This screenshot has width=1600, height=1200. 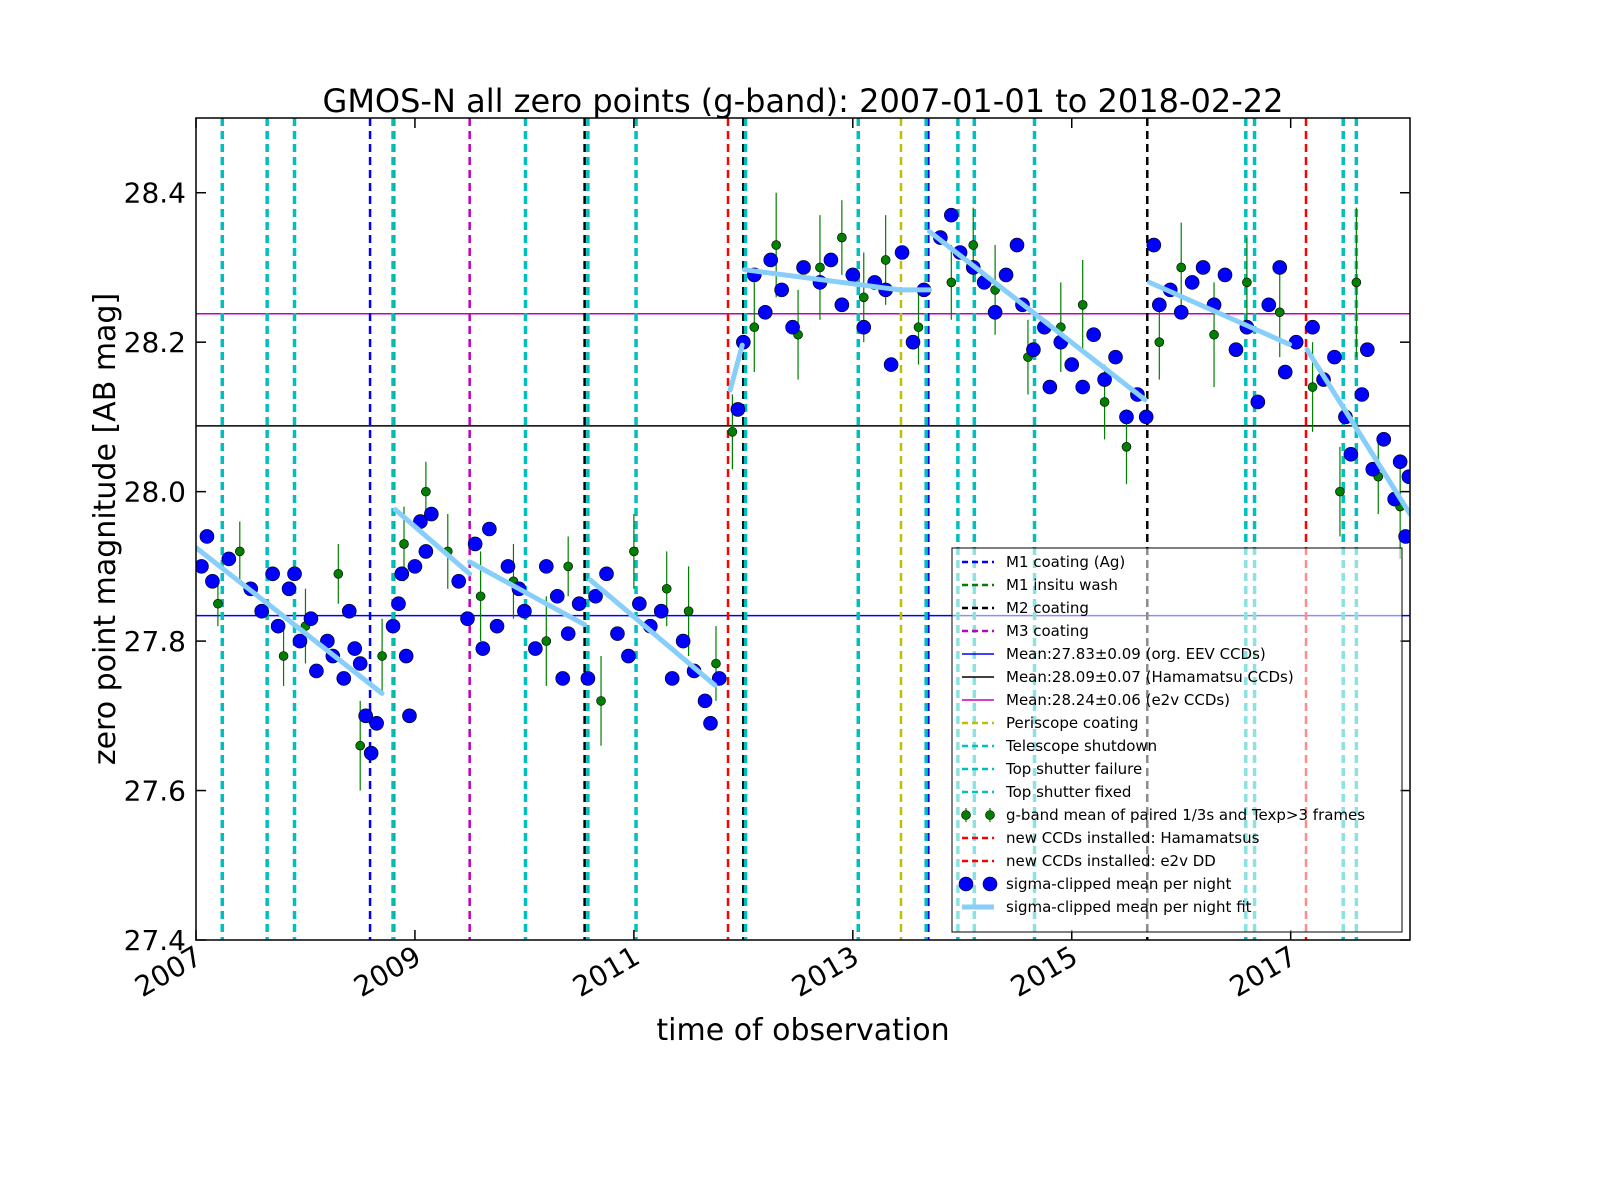 I want to click on y-tick-label: 27.8, so click(x=155, y=641).